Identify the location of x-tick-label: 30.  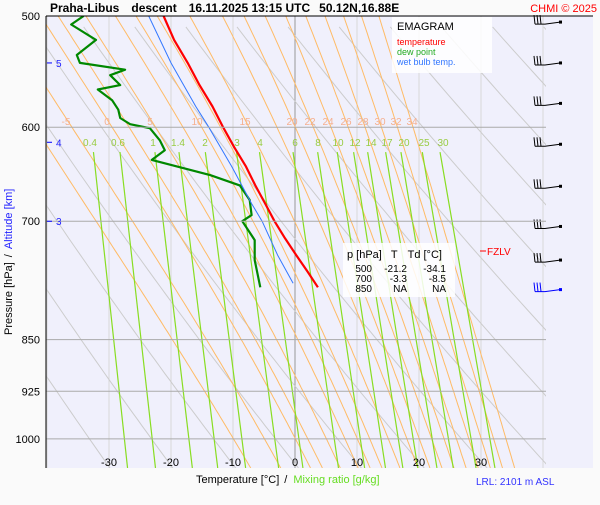
(481, 463).